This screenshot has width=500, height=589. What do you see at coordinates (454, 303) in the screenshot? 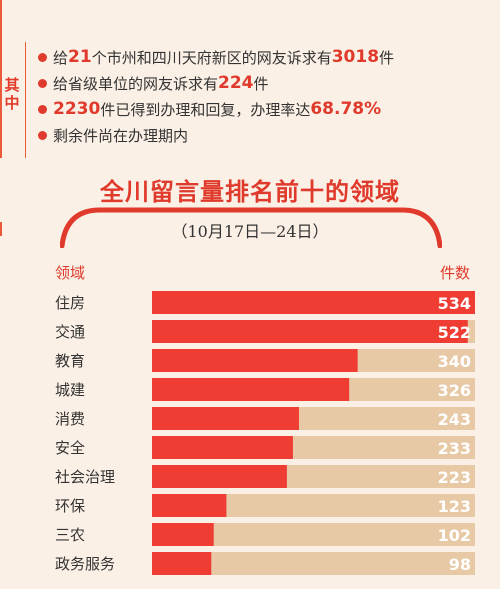
I see `value-label: 534` at bounding box center [454, 303].